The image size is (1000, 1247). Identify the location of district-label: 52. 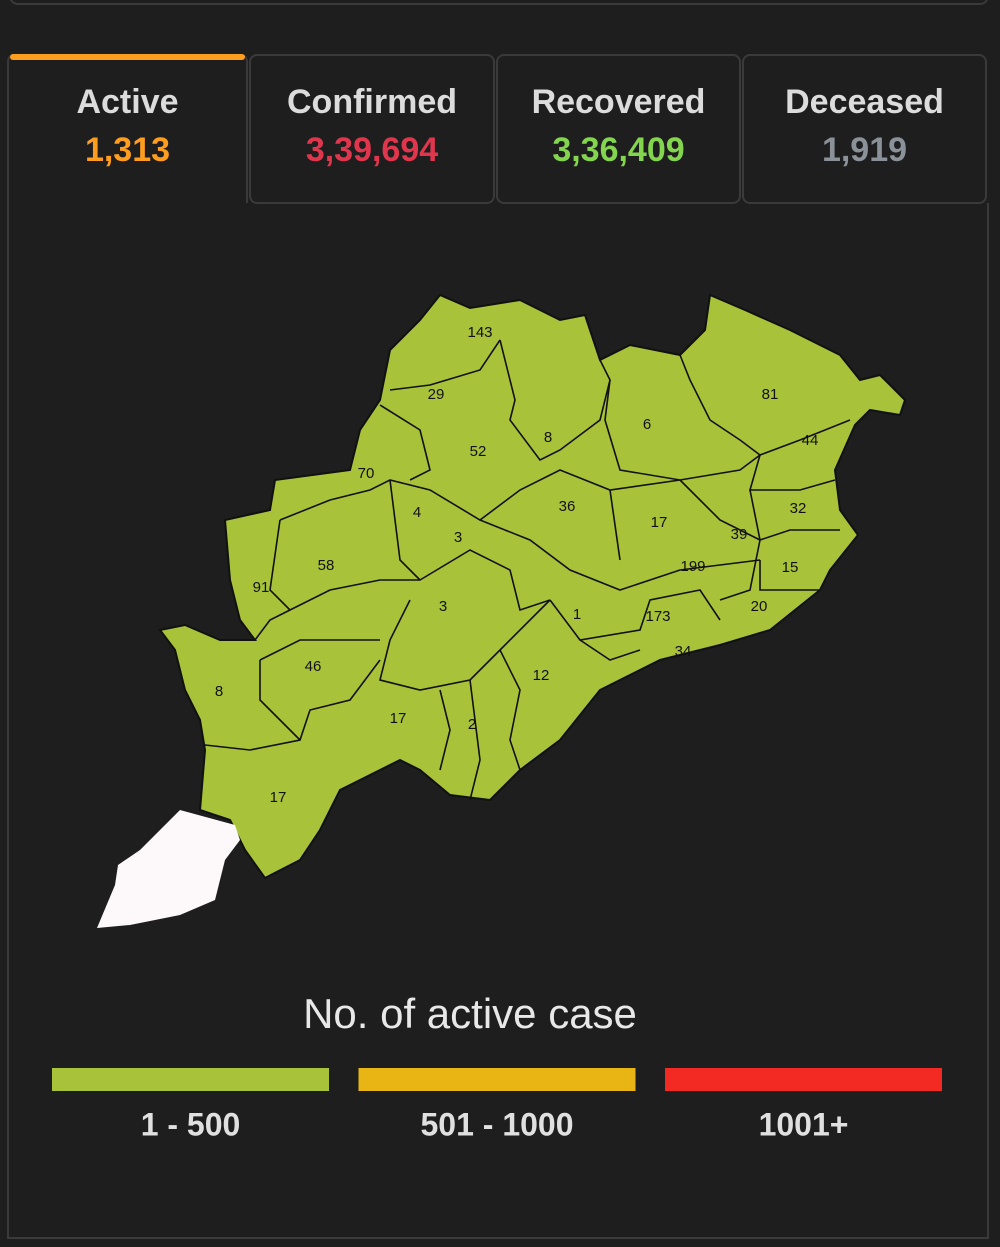
(478, 451).